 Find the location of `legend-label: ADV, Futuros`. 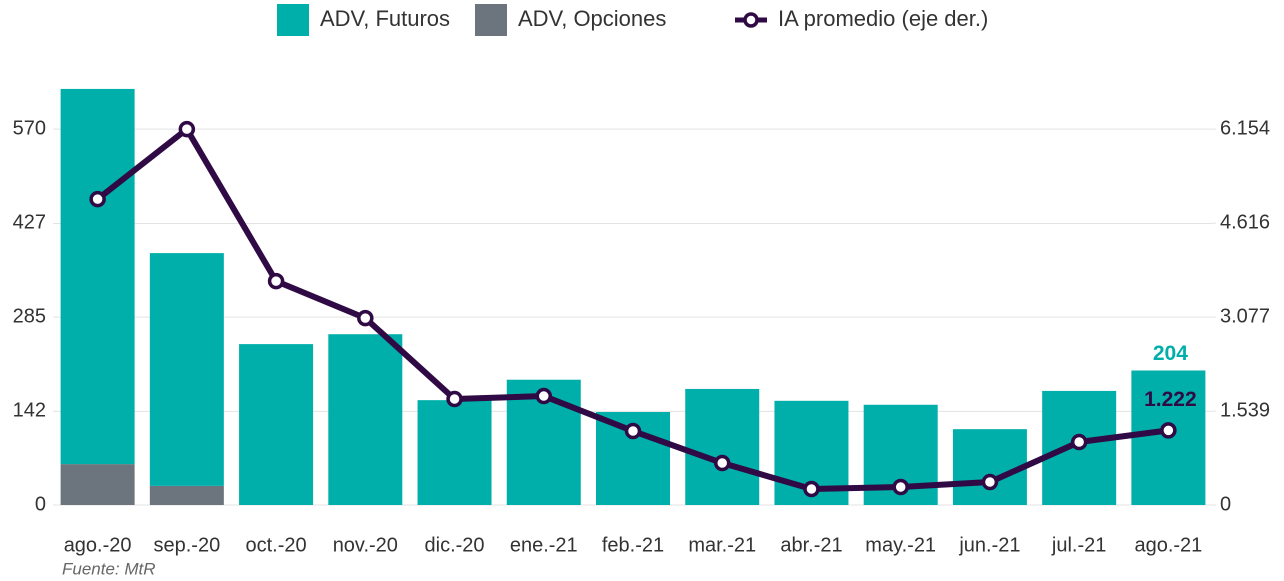

legend-label: ADV, Futuros is located at coordinates (385, 18).